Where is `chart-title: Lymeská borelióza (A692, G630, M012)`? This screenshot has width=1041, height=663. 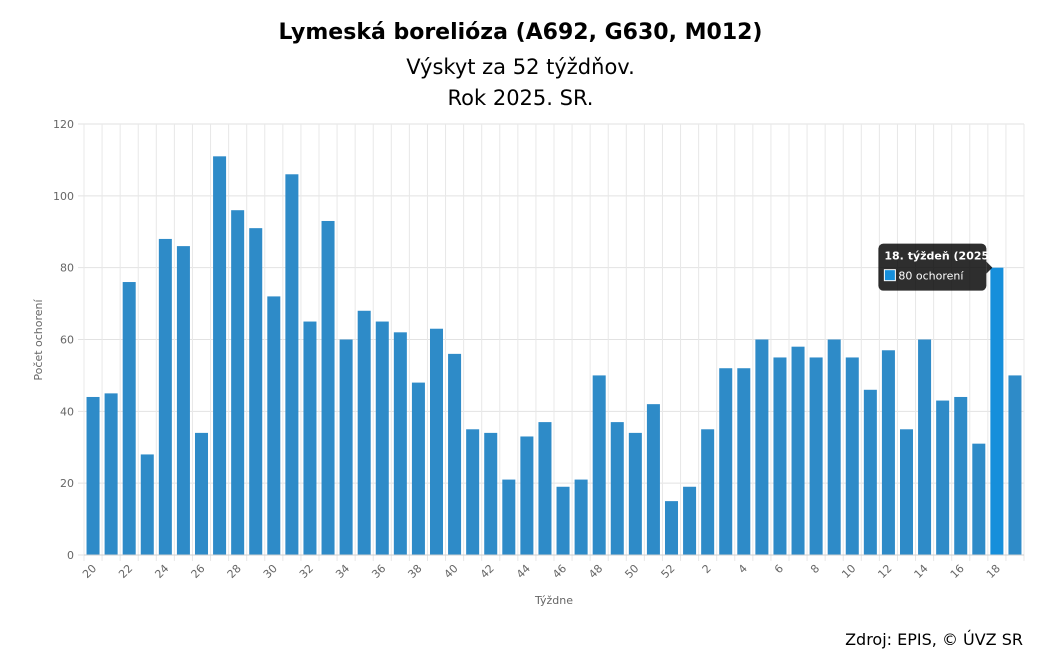
chart-title: Lymeská borelióza (A692, G630, M012) is located at coordinates (520, 32).